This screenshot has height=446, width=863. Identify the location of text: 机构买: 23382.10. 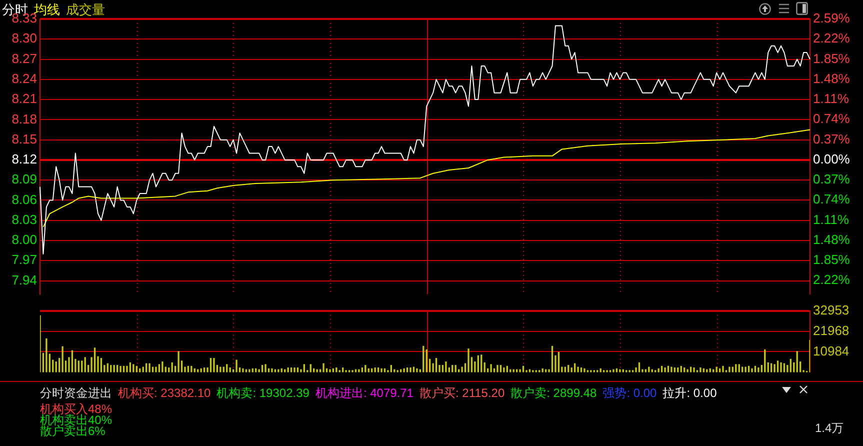
(164, 393).